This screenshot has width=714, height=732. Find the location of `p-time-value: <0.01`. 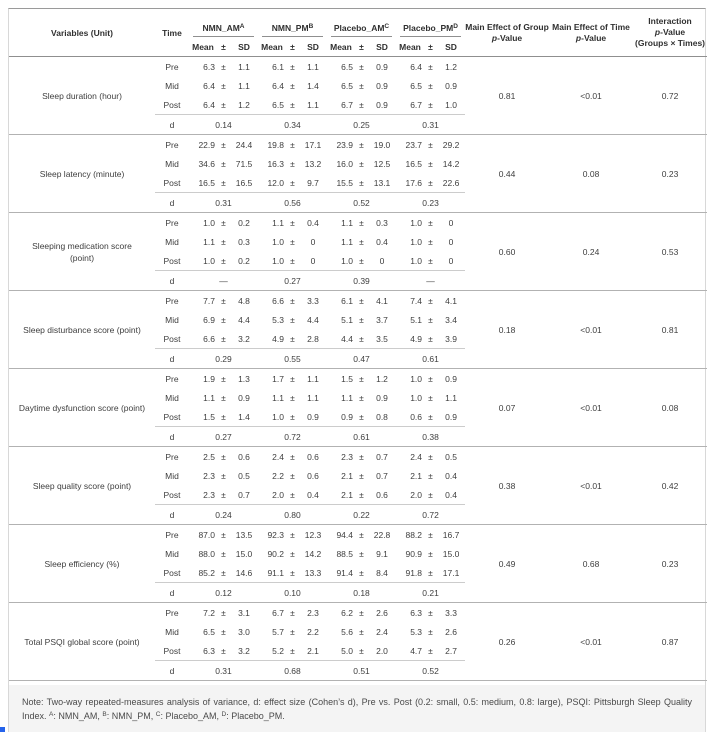

p-time-value: <0.01 is located at coordinates (591, 95).